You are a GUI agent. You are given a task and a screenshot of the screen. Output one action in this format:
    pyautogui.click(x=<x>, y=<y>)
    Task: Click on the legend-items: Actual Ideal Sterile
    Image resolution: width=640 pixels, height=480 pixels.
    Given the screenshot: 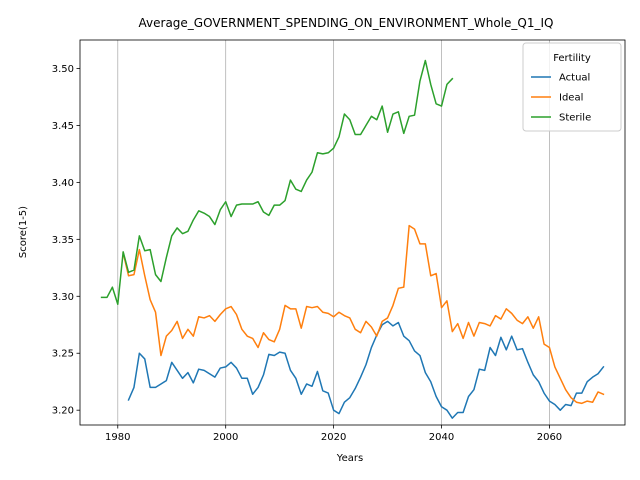 What is the action you would take?
    pyautogui.click(x=561, y=98)
    